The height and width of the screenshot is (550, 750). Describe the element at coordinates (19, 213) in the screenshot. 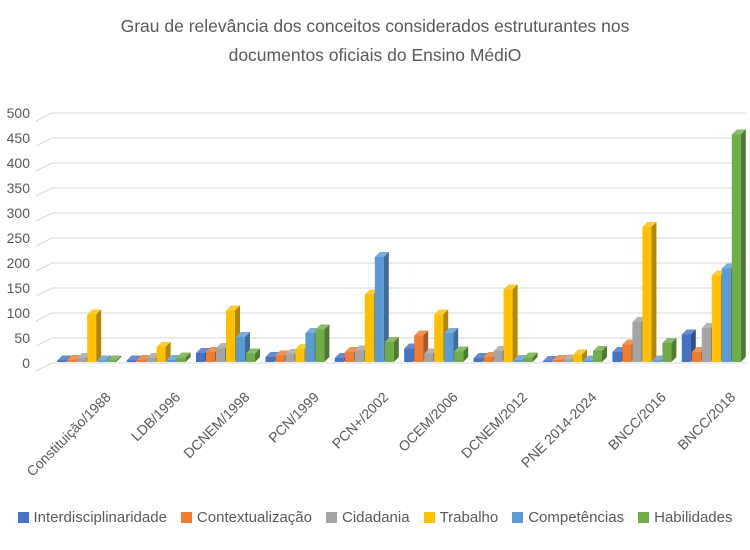

I see `y-axis-tick-label: 300` at that location.